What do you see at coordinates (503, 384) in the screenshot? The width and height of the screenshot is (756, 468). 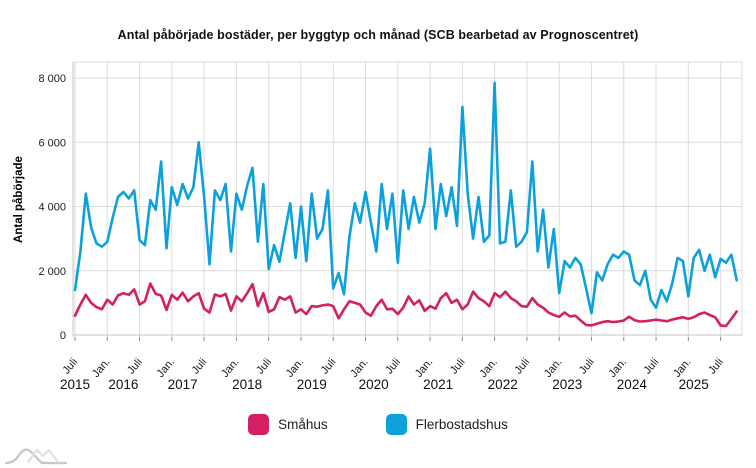 I see `year-label: 2022` at bounding box center [503, 384].